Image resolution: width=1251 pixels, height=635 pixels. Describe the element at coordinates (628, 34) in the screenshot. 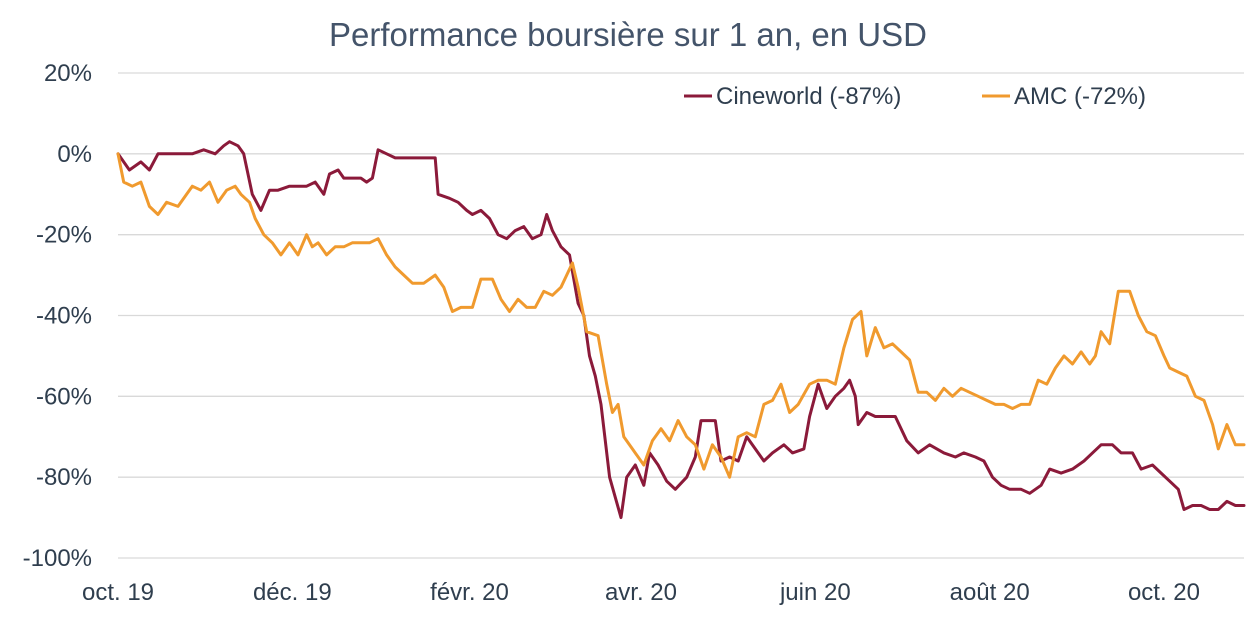

I see `chart-title: Performance boursière sur 1 an, en USD` at that location.